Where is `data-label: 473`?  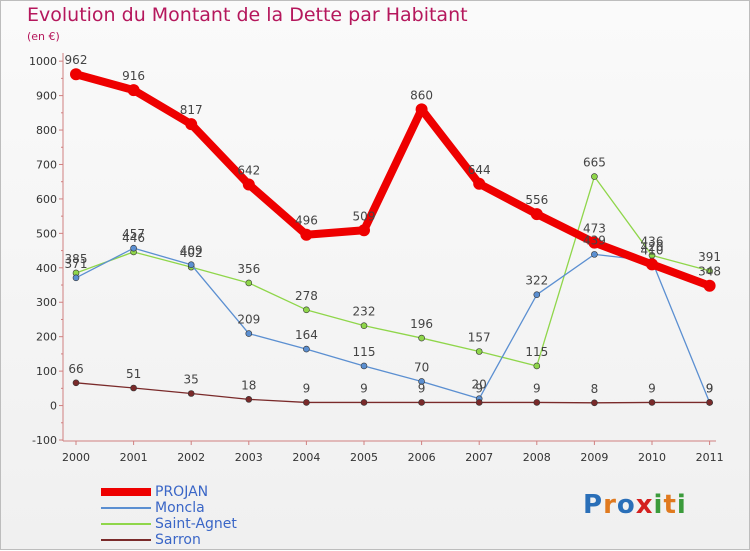
data-label: 473 is located at coordinates (594, 229).